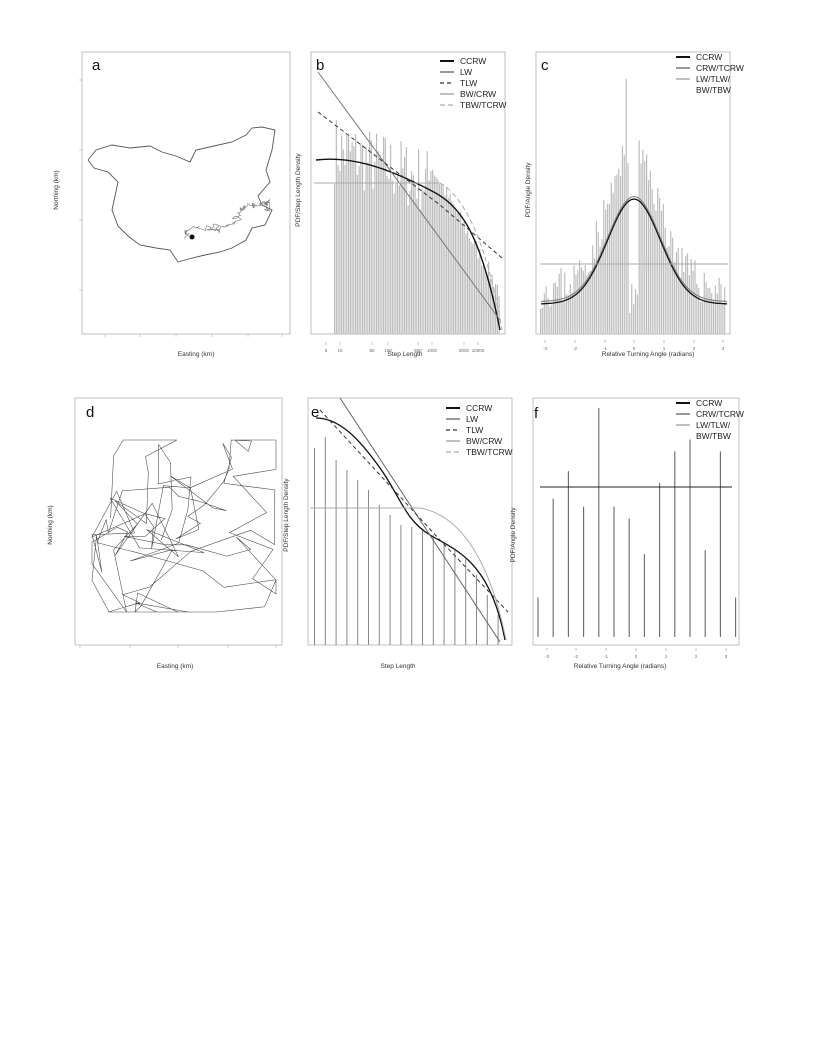 The image size is (816, 1056). What do you see at coordinates (340, 350) in the screenshot?
I see `x-tick-label: 10` at bounding box center [340, 350].